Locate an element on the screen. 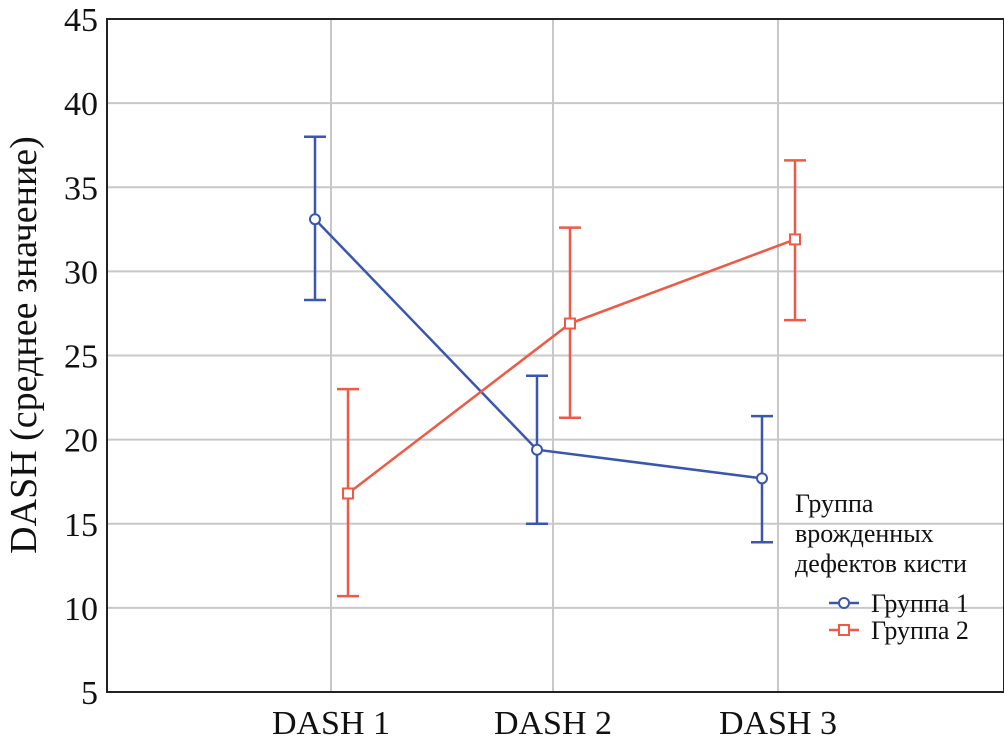 This screenshot has width=1004, height=750. y-tick-label: 30 is located at coordinates (81, 272).